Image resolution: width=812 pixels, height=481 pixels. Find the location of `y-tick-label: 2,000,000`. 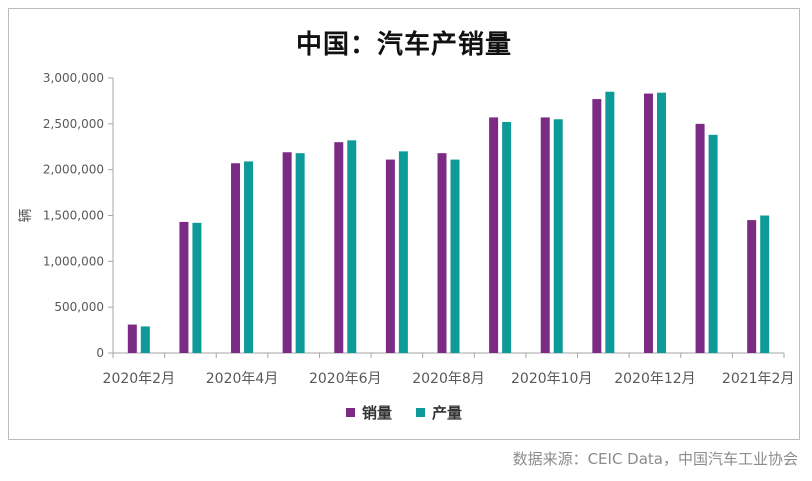

y-tick-label: 2,000,000 is located at coordinates (73, 170).